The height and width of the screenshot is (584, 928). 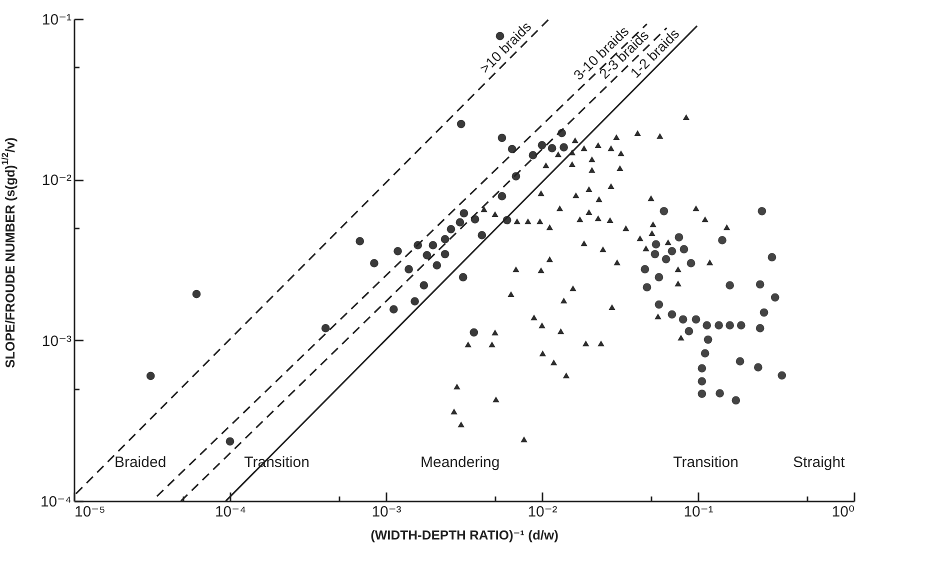 What do you see at coordinates (230, 512) in the screenshot?
I see `x-tick-label: 10⁻⁴` at bounding box center [230, 512].